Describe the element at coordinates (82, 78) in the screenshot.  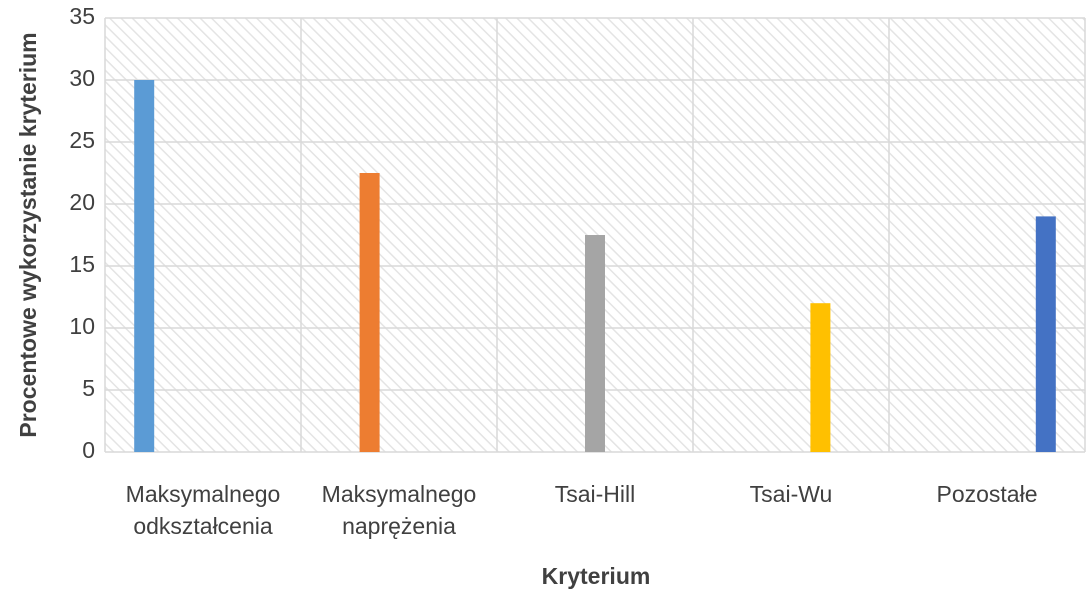
I see `y-tick-label: 30` at that location.